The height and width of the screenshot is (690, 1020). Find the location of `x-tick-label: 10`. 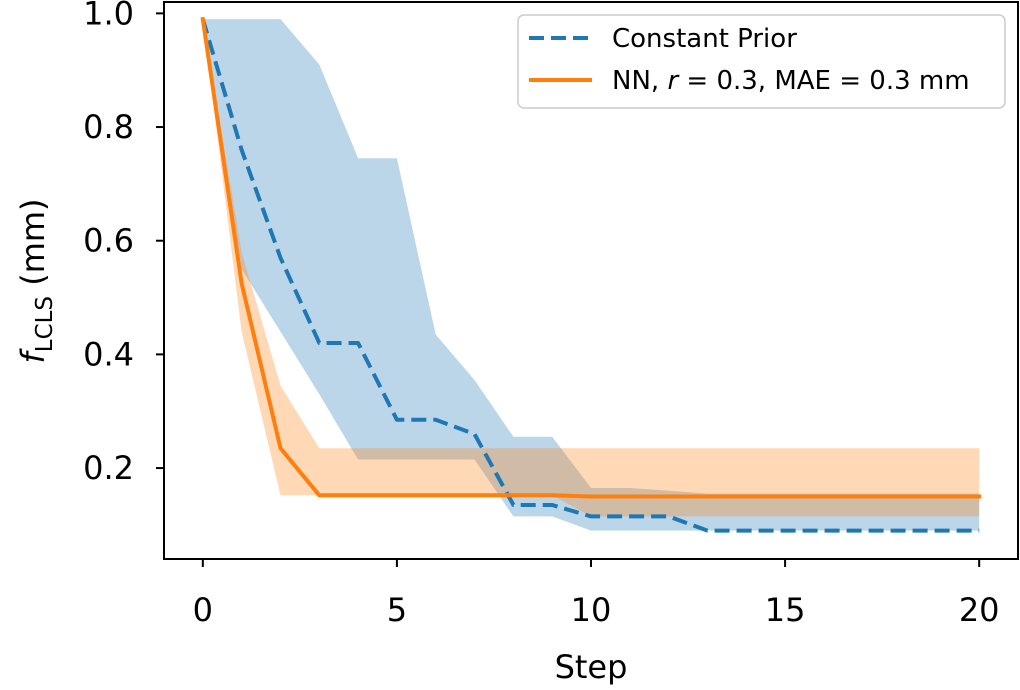

x-tick-label: 10 is located at coordinates (591, 610).